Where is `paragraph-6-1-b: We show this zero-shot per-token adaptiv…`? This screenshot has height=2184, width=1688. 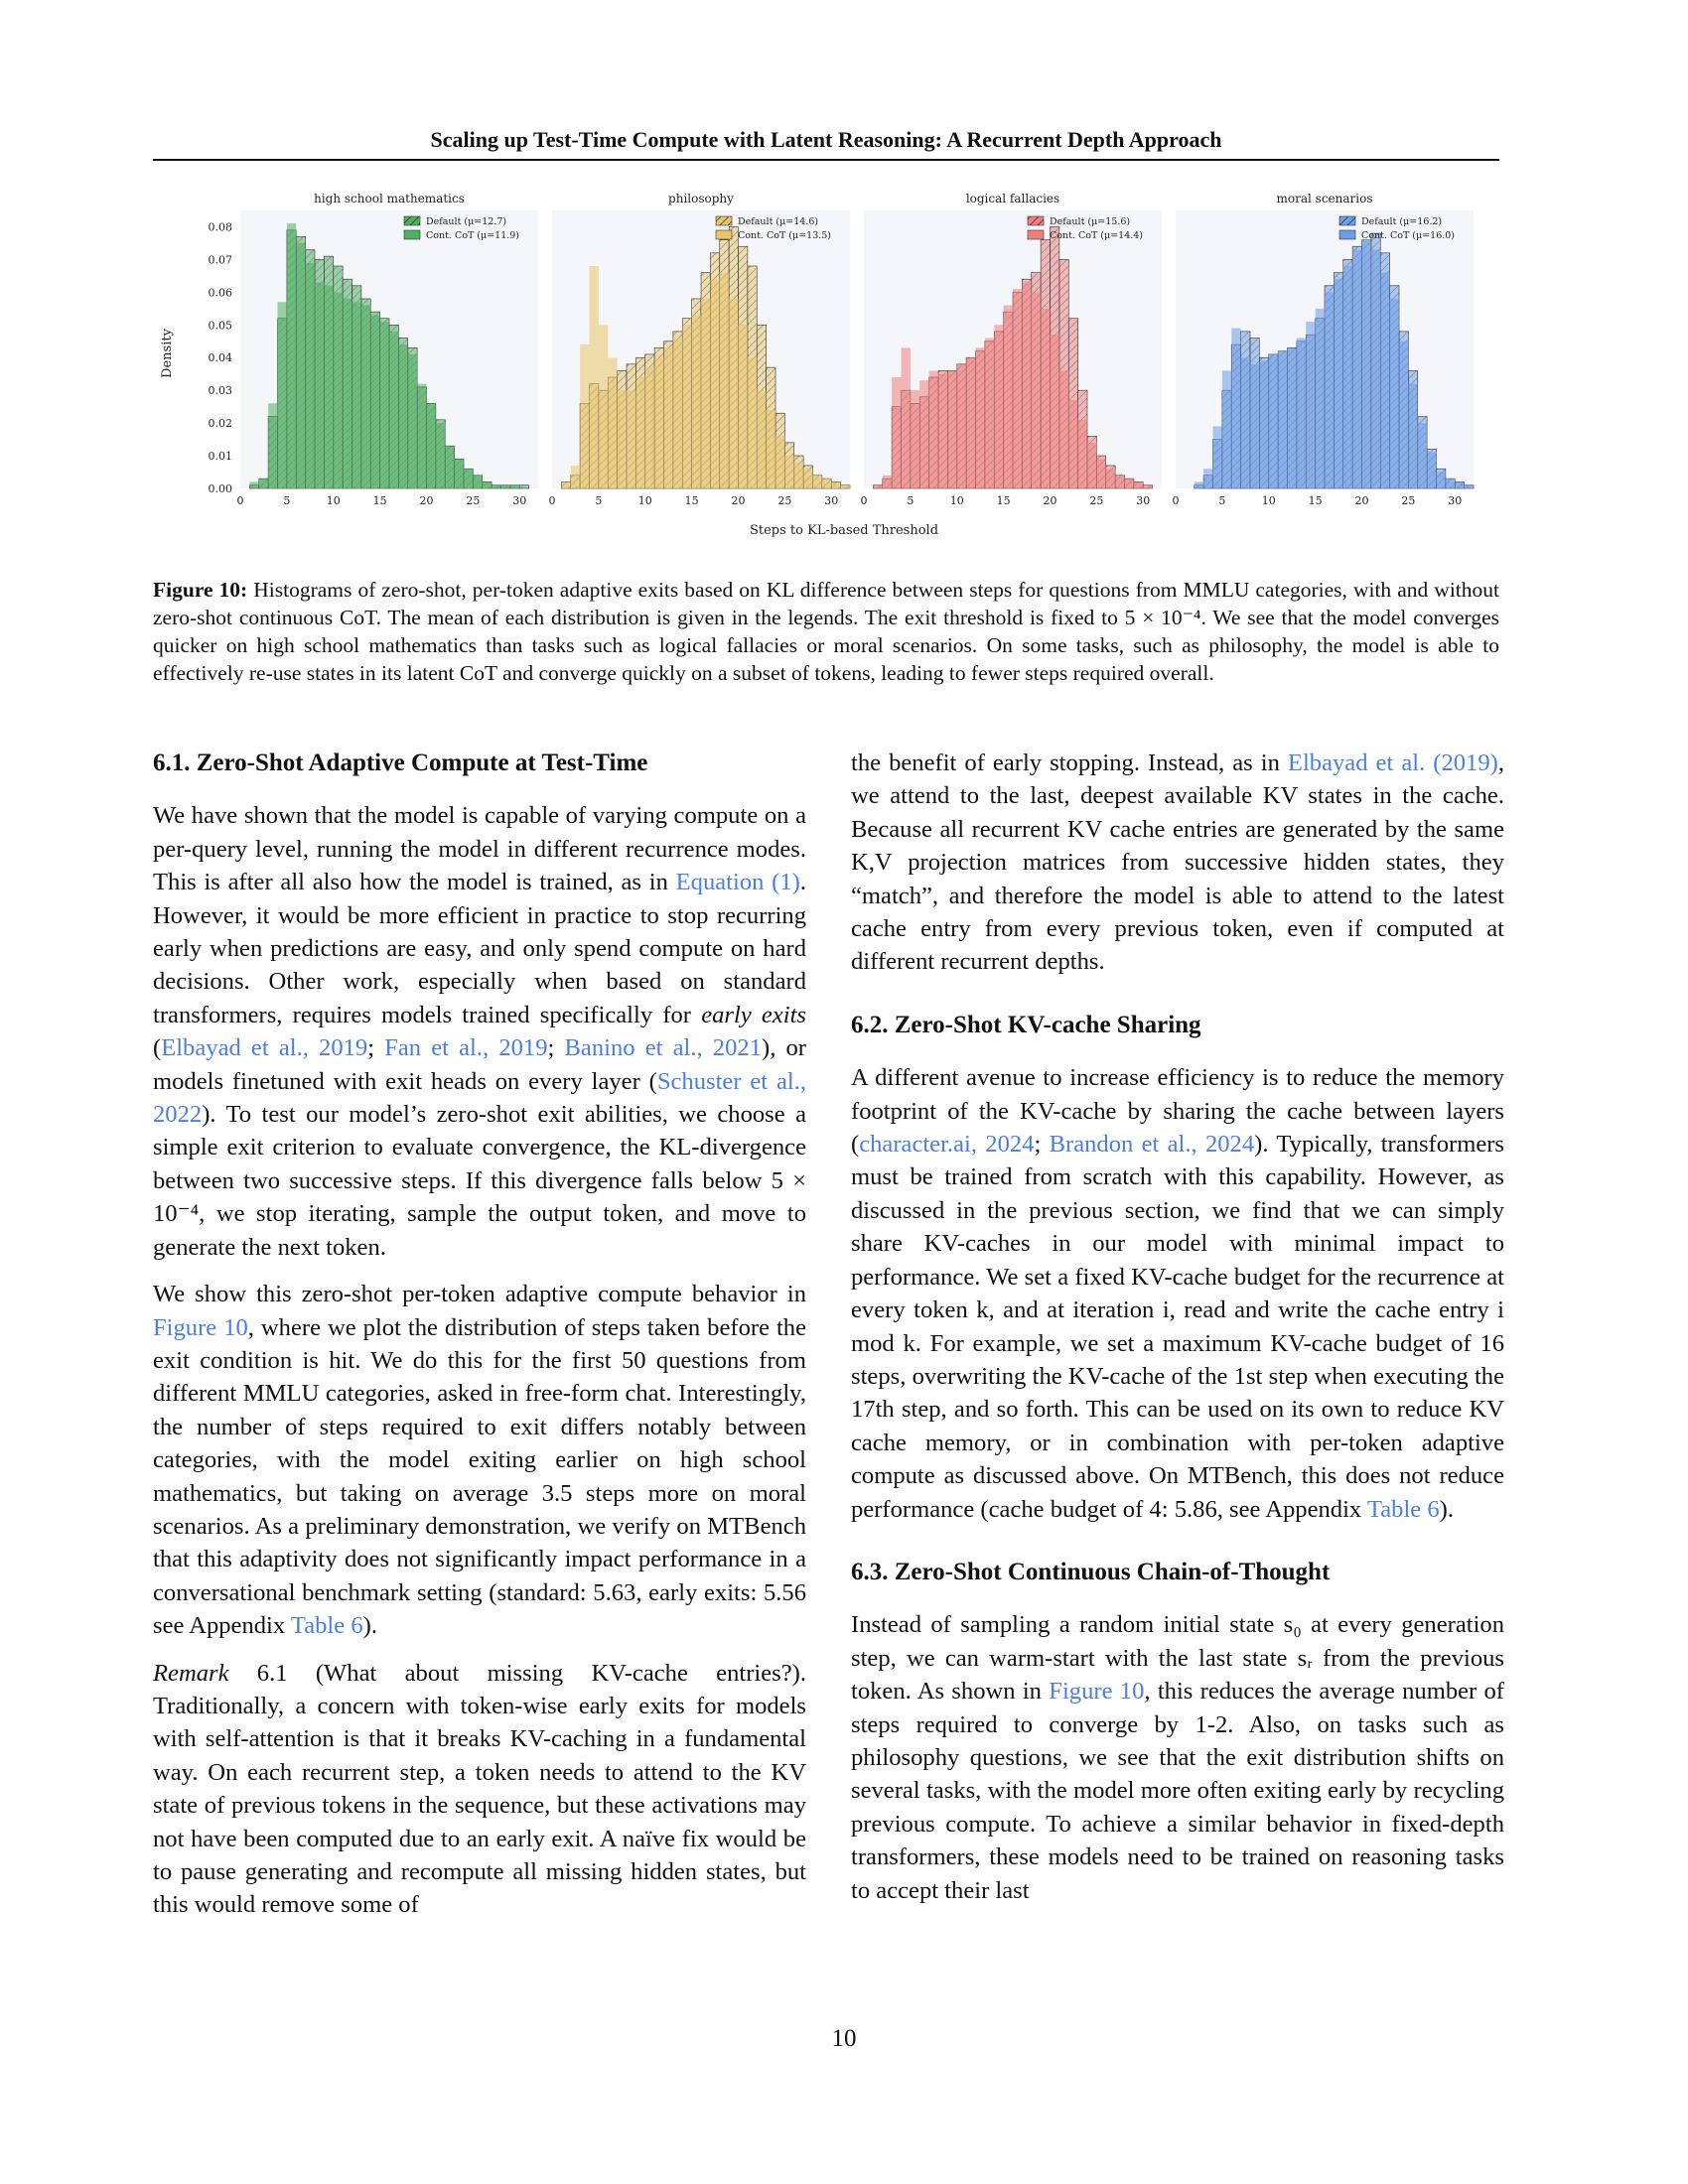
paragraph-6-1-b: We show this zero-shot per-token adaptiv… is located at coordinates (480, 1460).